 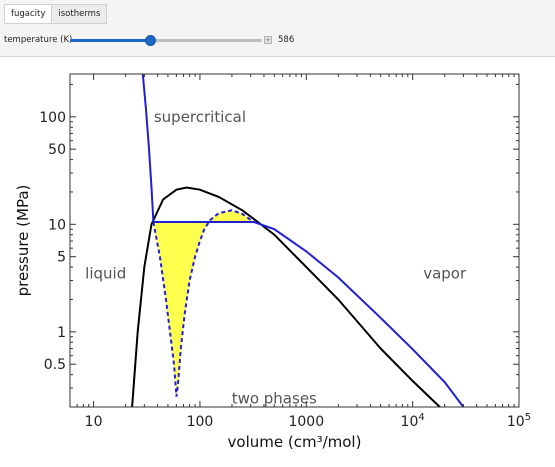 What do you see at coordinates (200, 117) in the screenshot?
I see `region-label: supercritical` at bounding box center [200, 117].